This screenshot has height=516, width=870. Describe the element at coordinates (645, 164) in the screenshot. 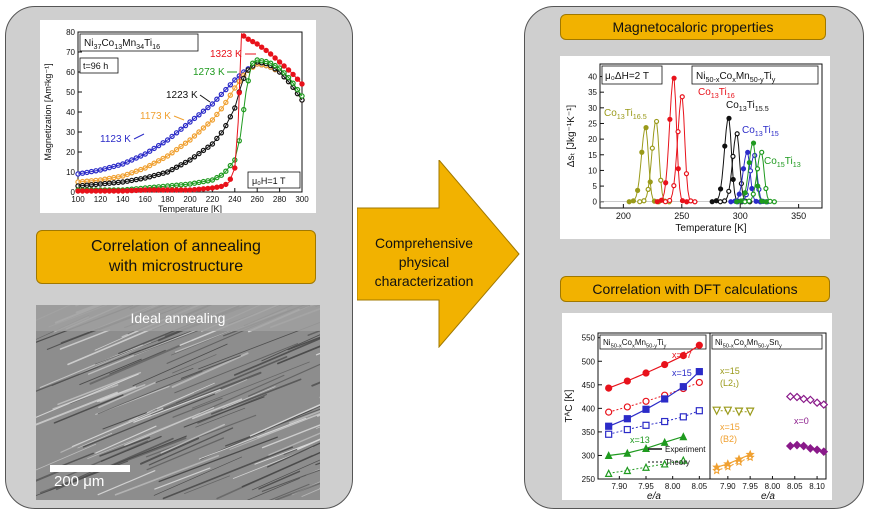

I see `ent-curve` at that location.